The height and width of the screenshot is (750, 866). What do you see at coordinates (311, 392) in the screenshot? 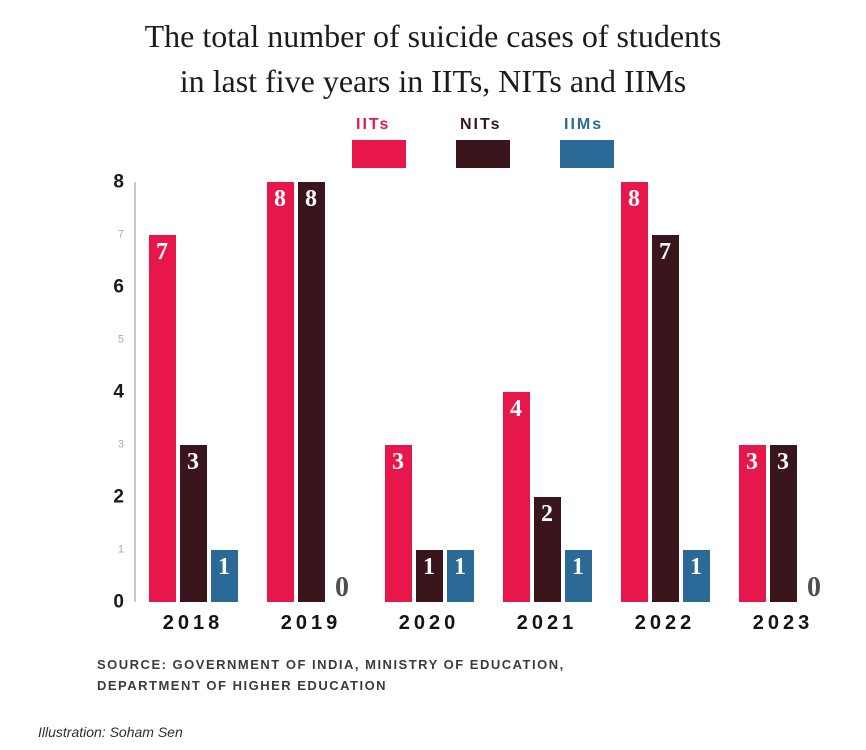
I see `bar-NITs-2019: 8` at bounding box center [311, 392].